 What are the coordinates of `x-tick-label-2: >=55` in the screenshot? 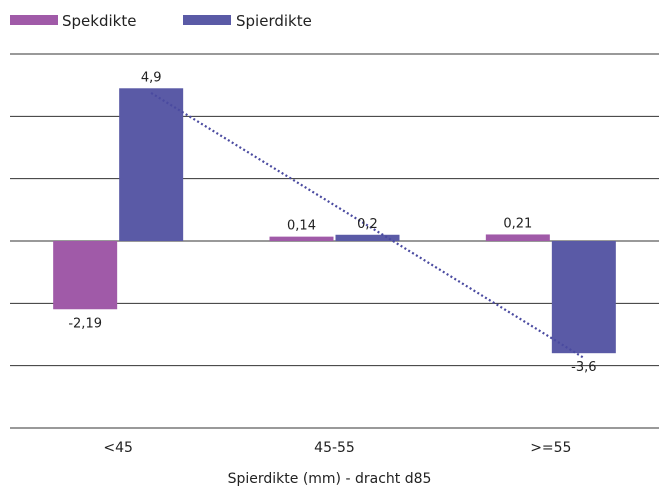 It's located at (550, 448).